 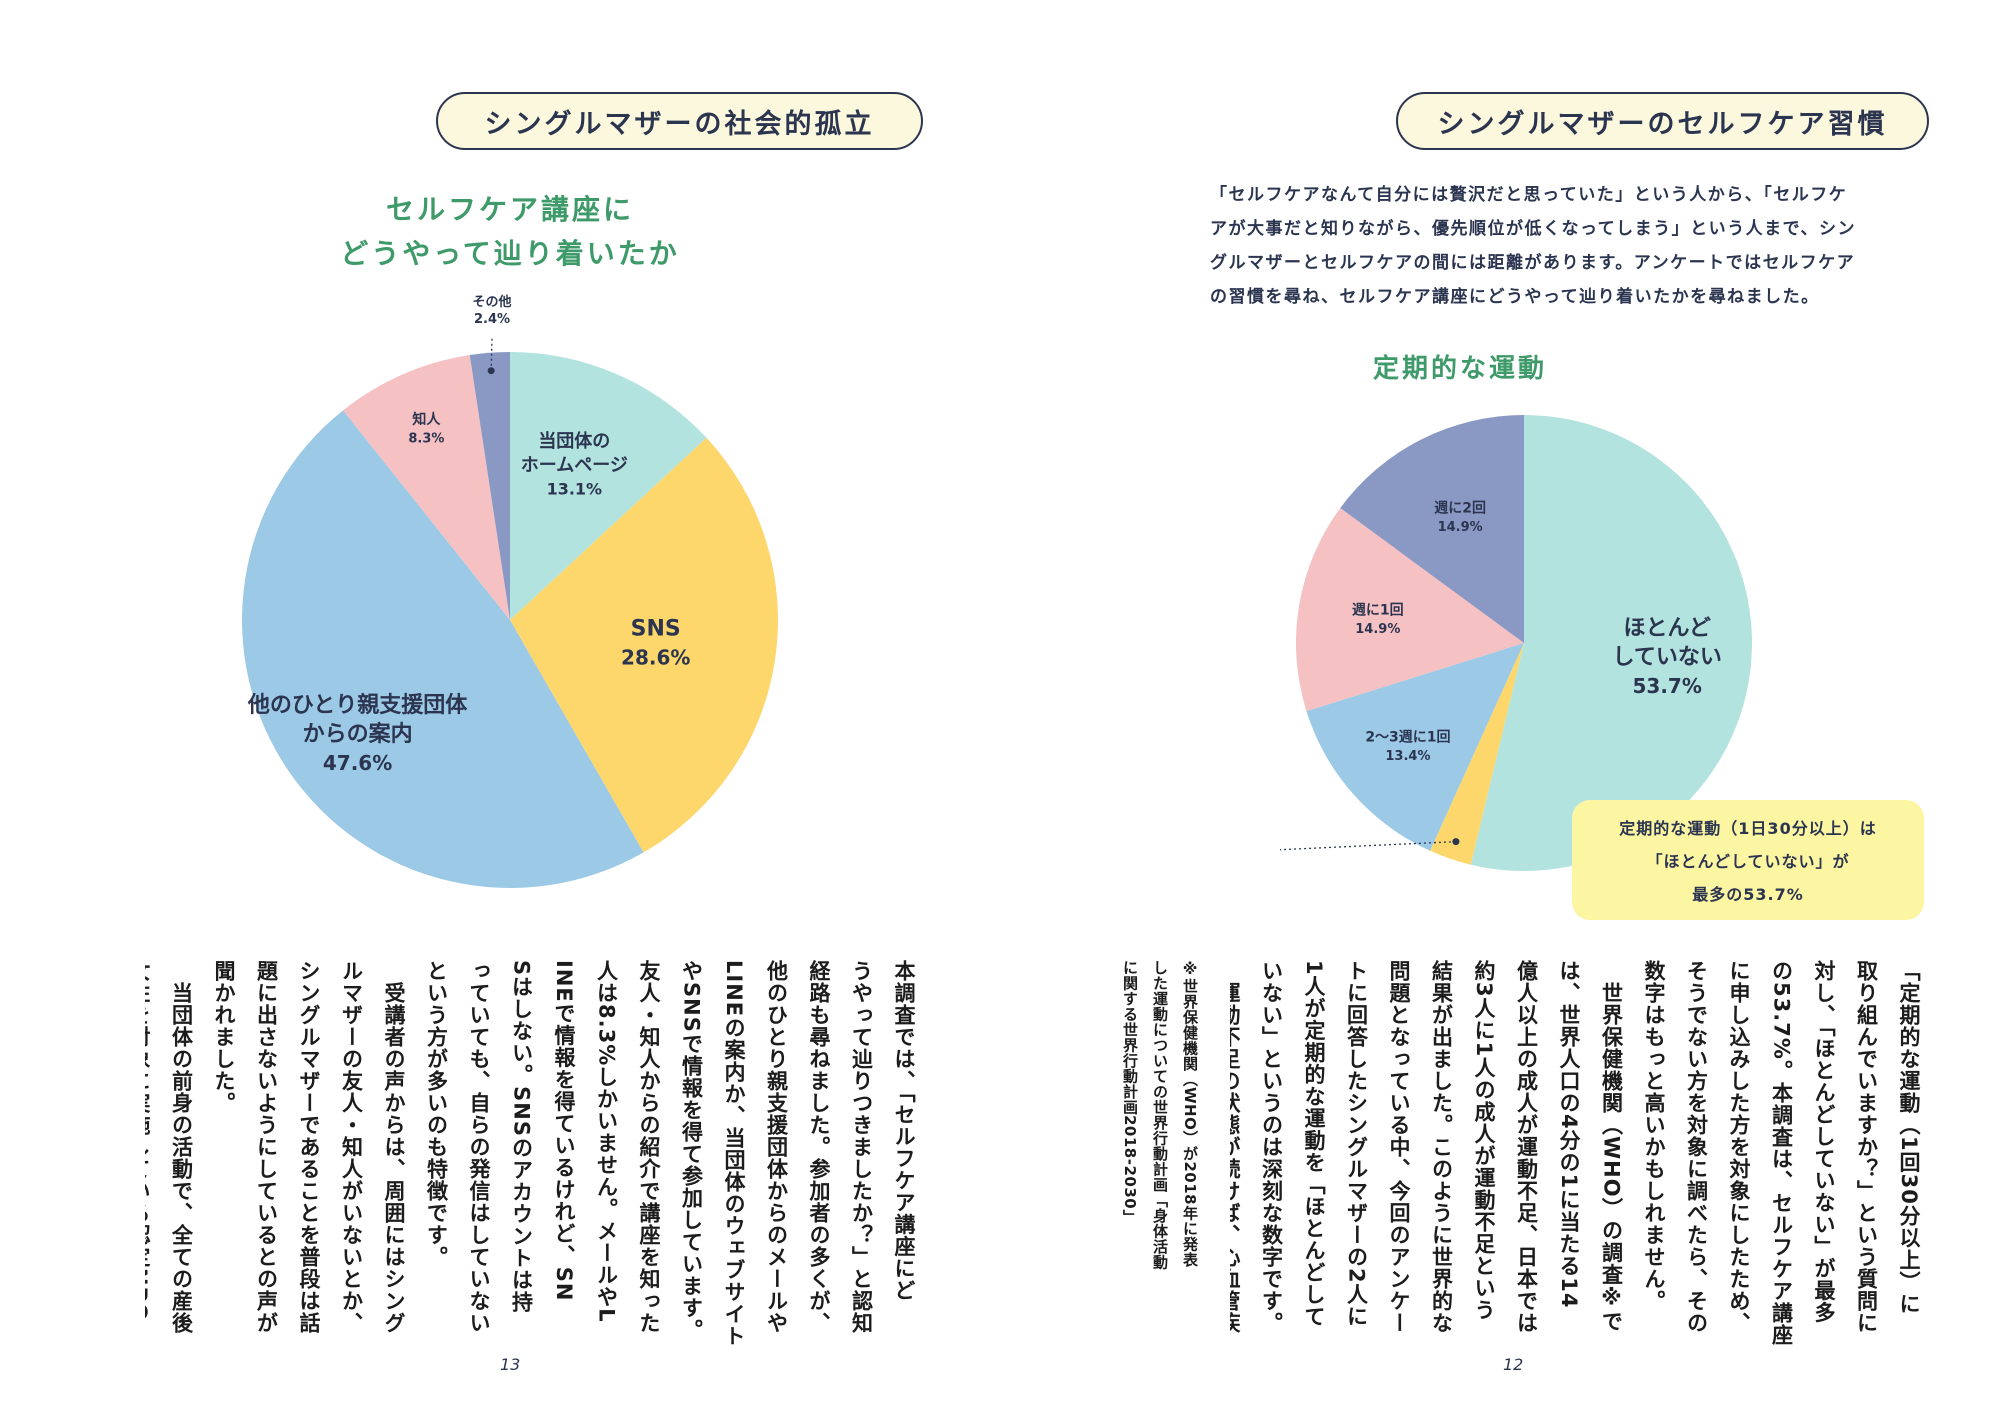 What do you see at coordinates (1460, 509) in the screenshot?
I see `slice-label: 週に2回` at bounding box center [1460, 509].